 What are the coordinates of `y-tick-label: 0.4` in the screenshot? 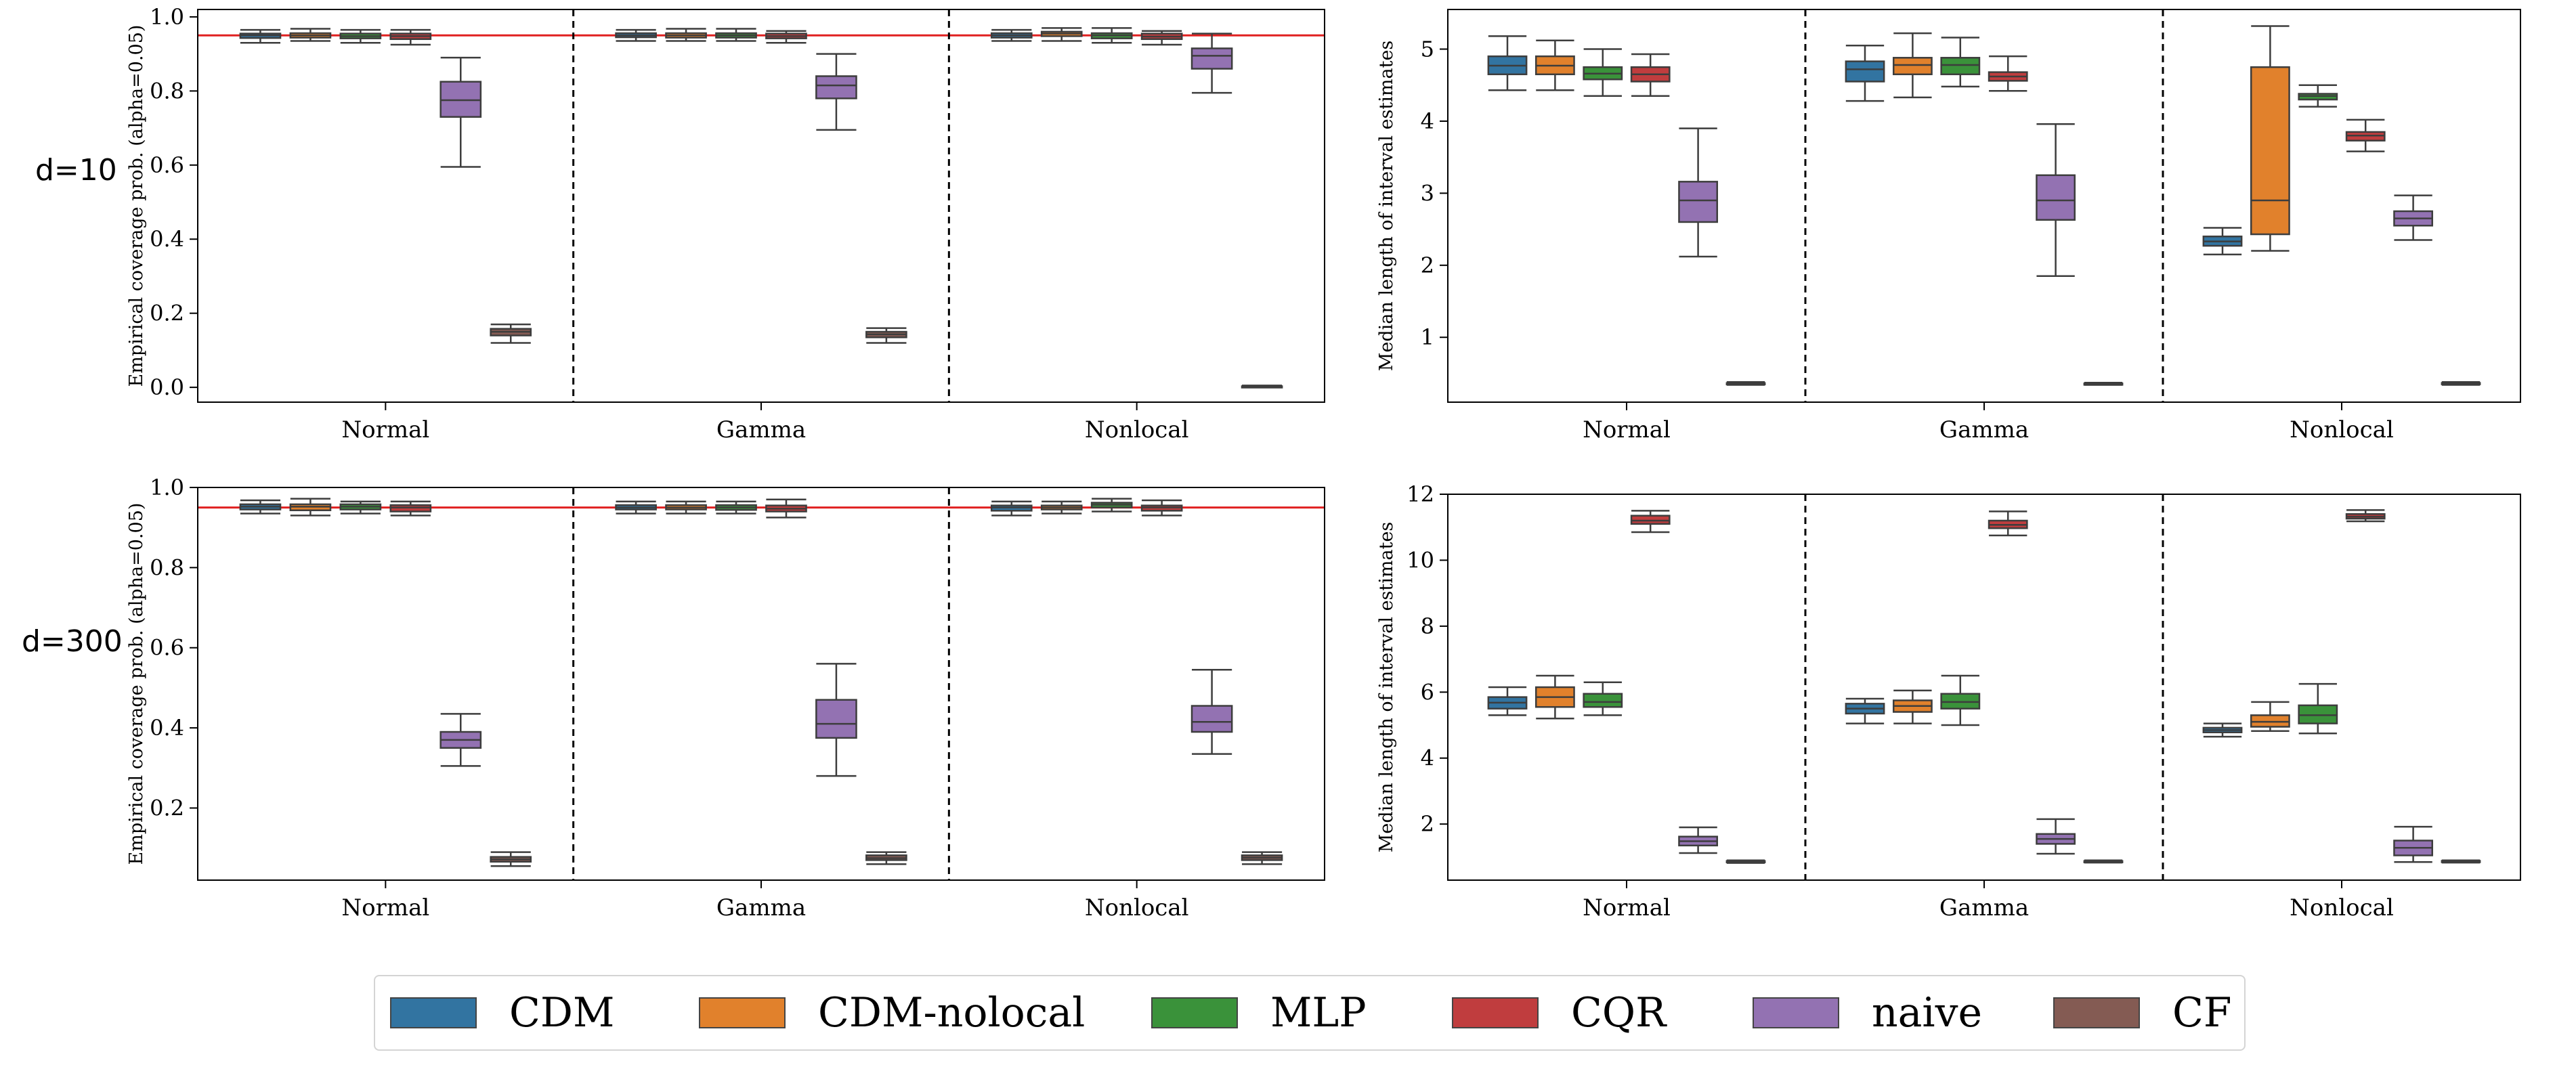 It's located at (167, 728).